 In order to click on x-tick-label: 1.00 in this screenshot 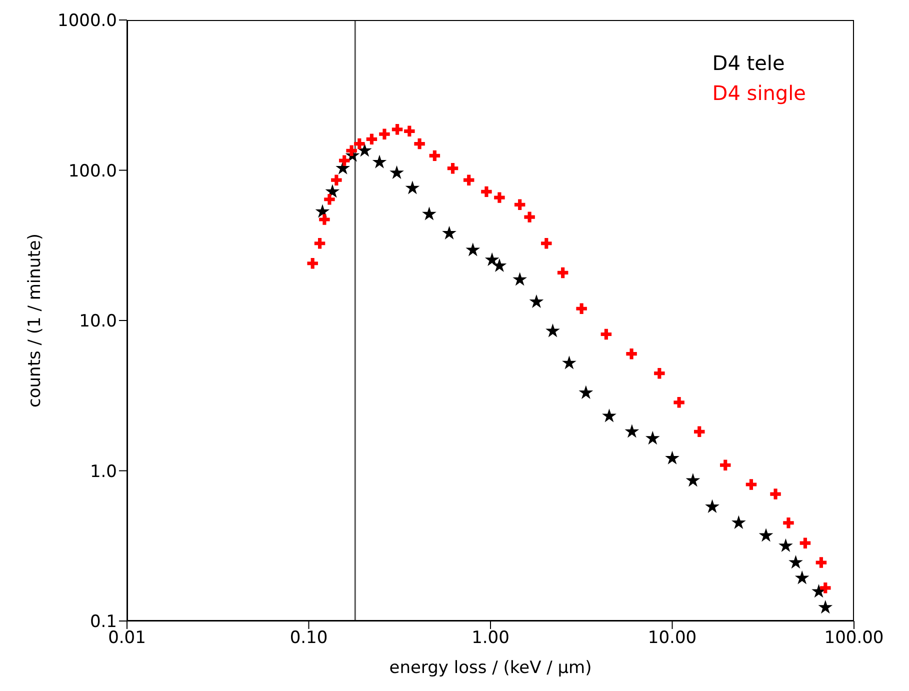, I will do `click(491, 638)`.